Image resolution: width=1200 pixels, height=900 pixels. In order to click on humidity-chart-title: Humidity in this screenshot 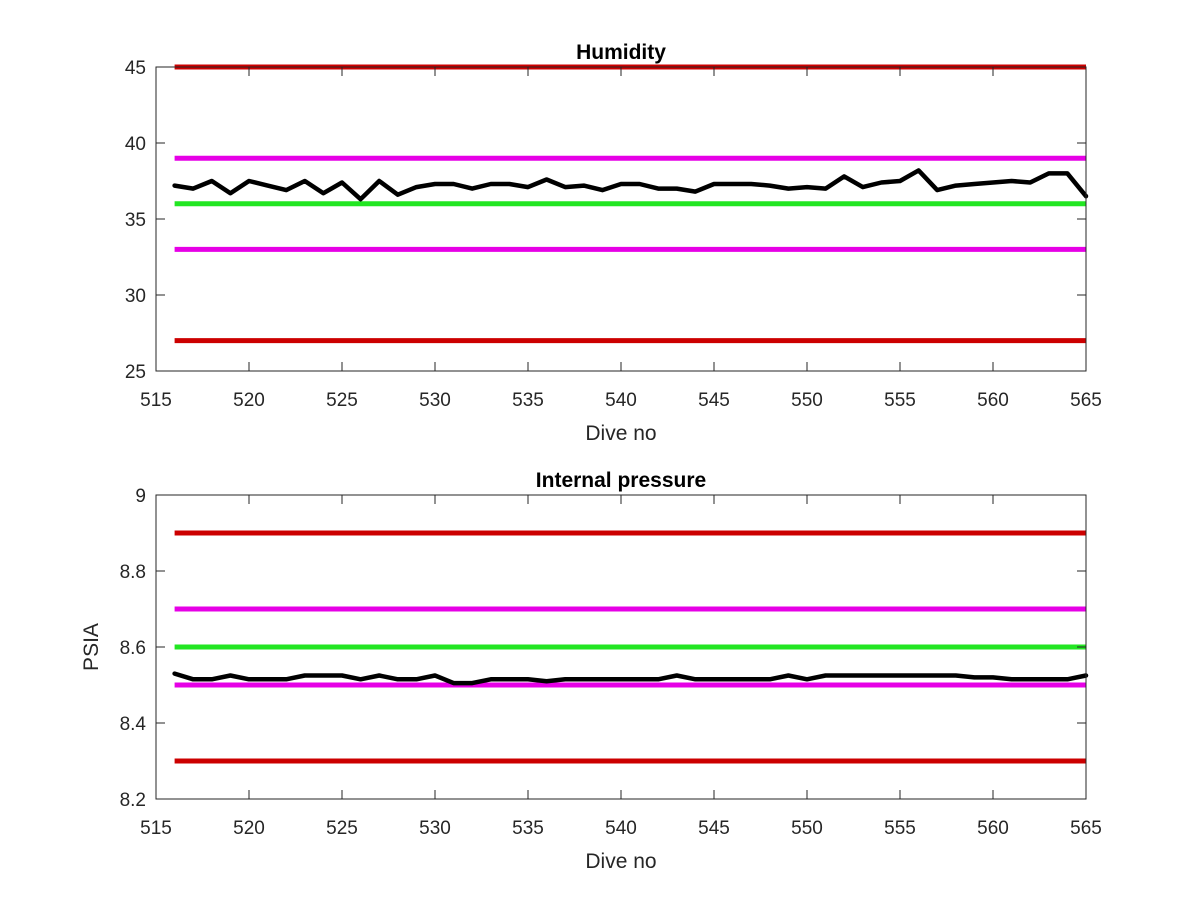, I will do `click(621, 52)`.